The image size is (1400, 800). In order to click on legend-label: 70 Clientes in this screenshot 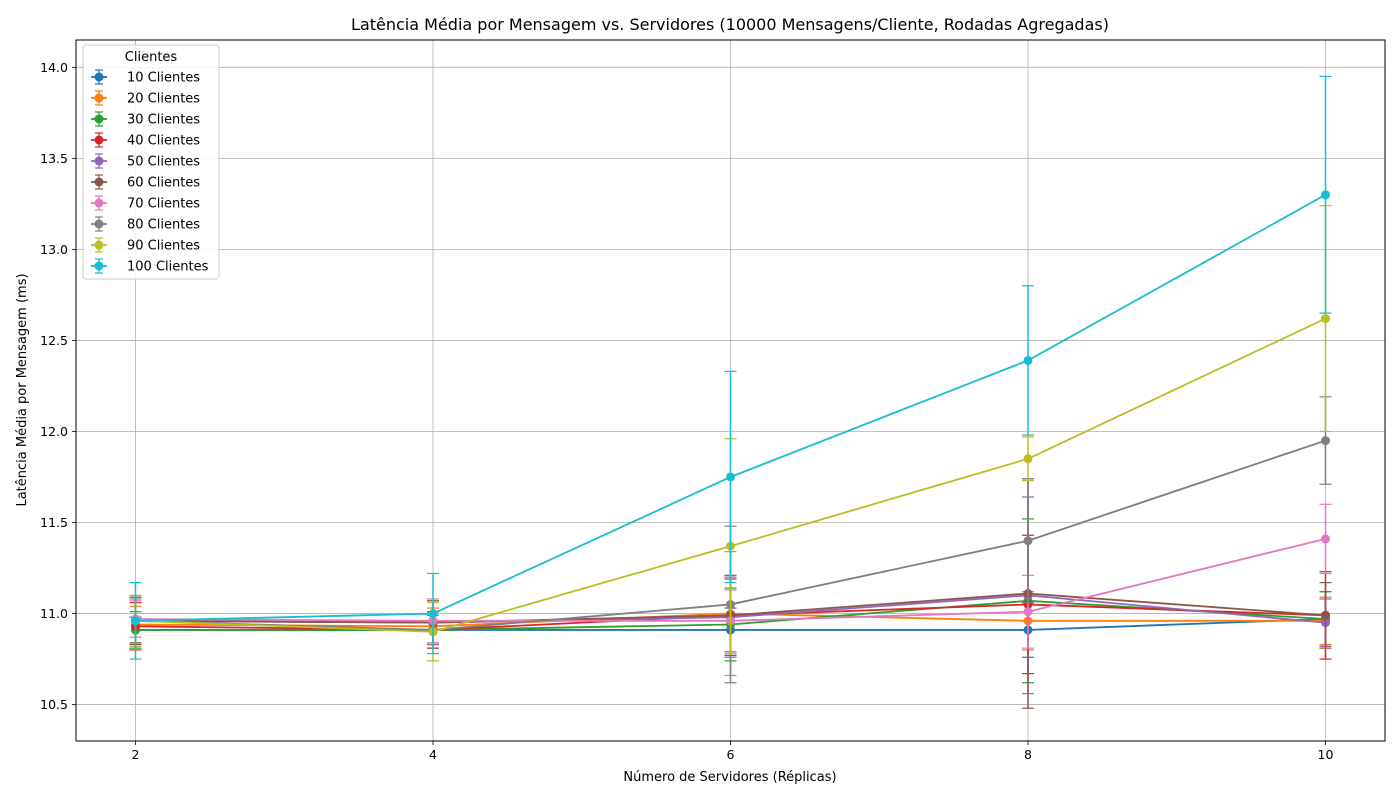, I will do `click(163, 204)`.